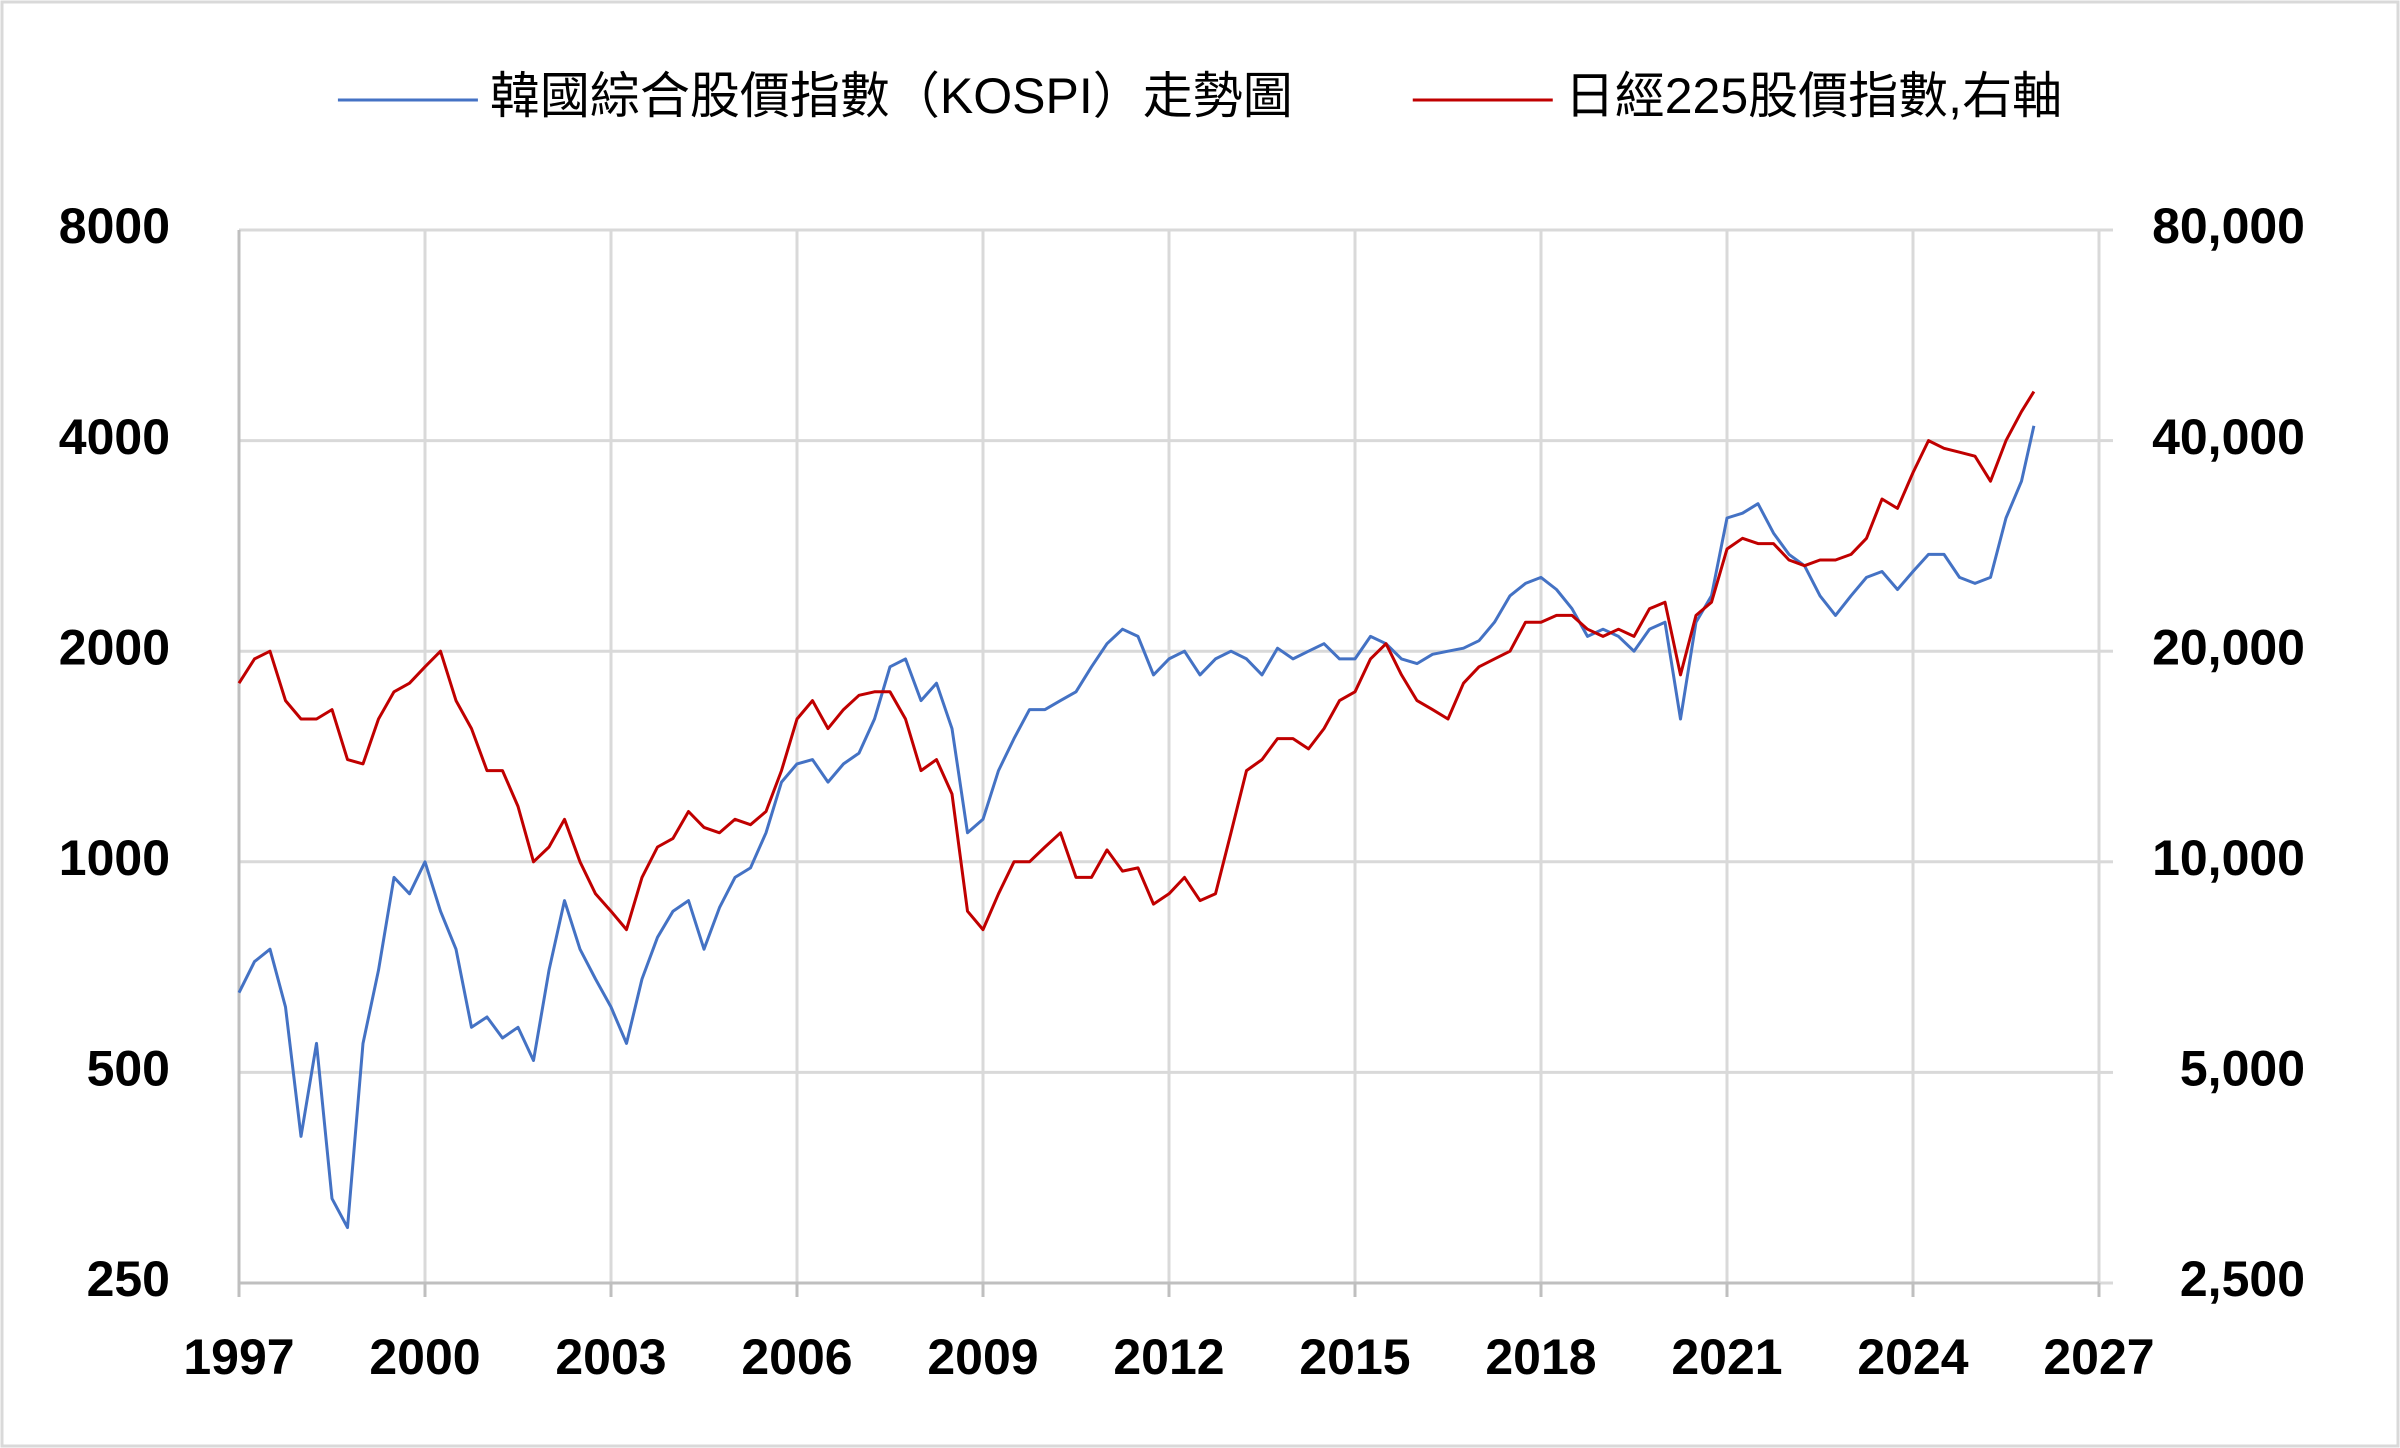  What do you see at coordinates (796, 1357) in the screenshot?
I see `x-tick-label: 2006` at bounding box center [796, 1357].